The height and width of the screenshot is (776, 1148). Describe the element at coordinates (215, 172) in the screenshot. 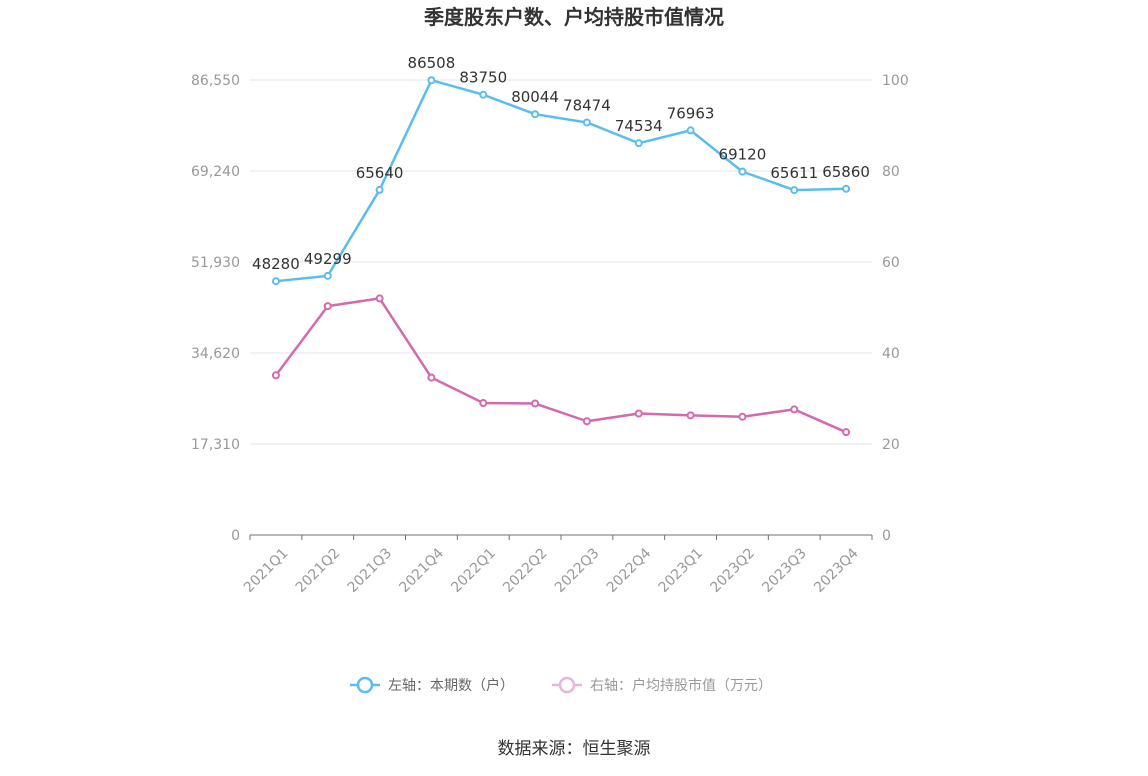

I see `left-tick-label: 69,240` at that location.